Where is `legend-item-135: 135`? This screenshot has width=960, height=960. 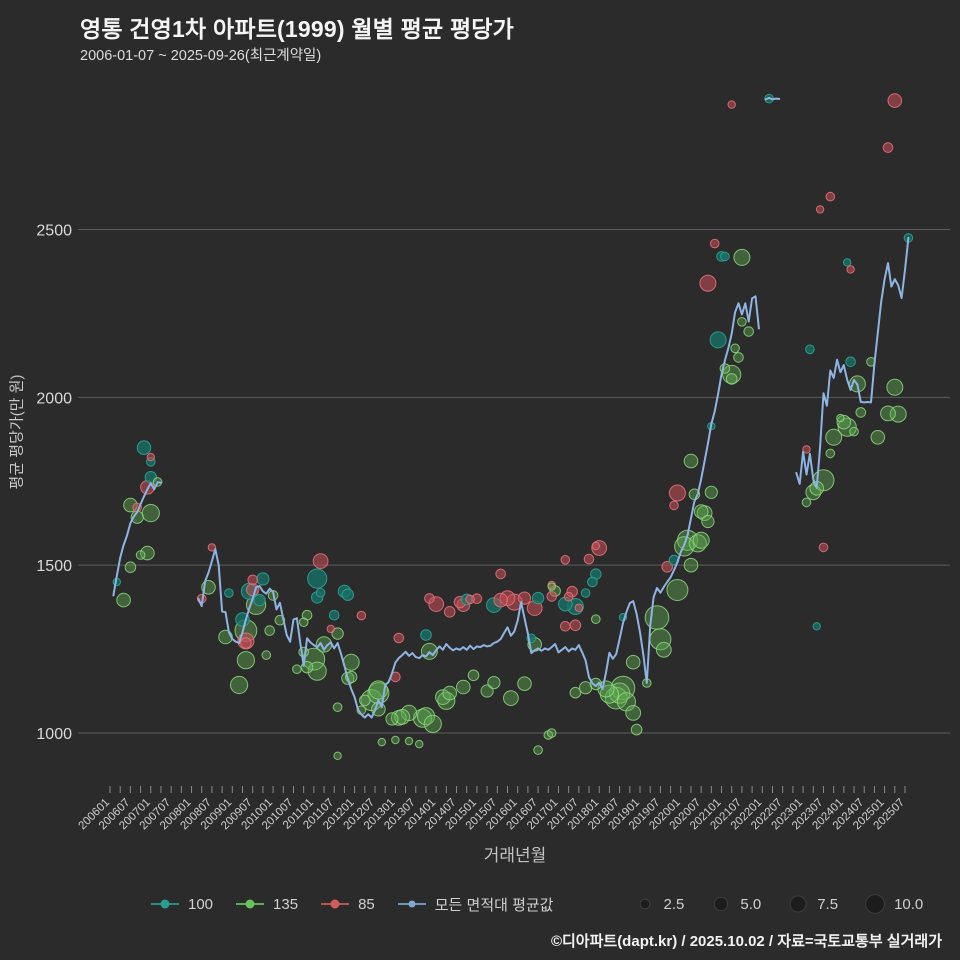 legend-item-135: 135 is located at coordinates (266, 904).